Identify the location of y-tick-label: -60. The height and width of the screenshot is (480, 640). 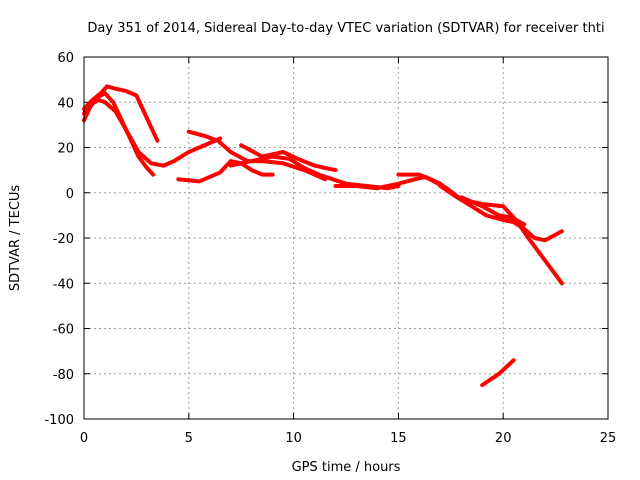
(63, 330).